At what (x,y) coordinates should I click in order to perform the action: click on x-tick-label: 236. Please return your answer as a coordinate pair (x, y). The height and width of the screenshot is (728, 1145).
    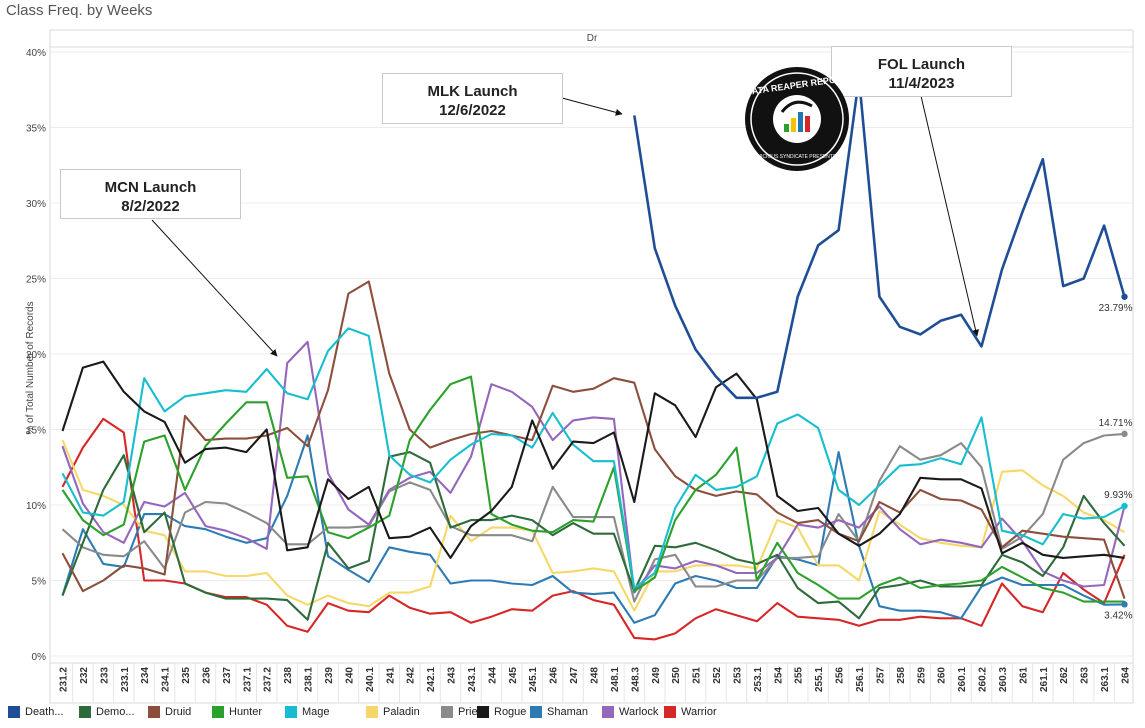
    Looking at the image, I should click on (206, 675).